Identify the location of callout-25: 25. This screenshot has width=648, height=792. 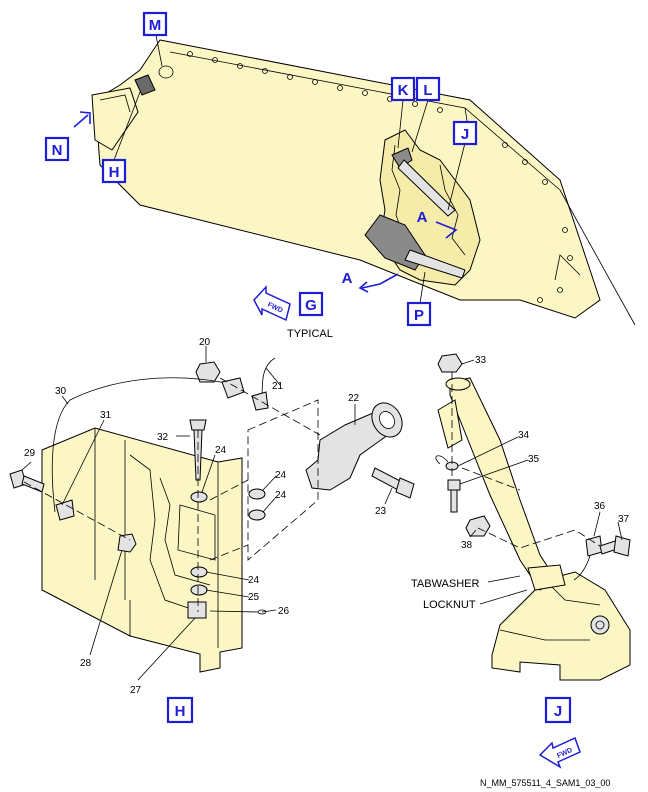
(254, 597).